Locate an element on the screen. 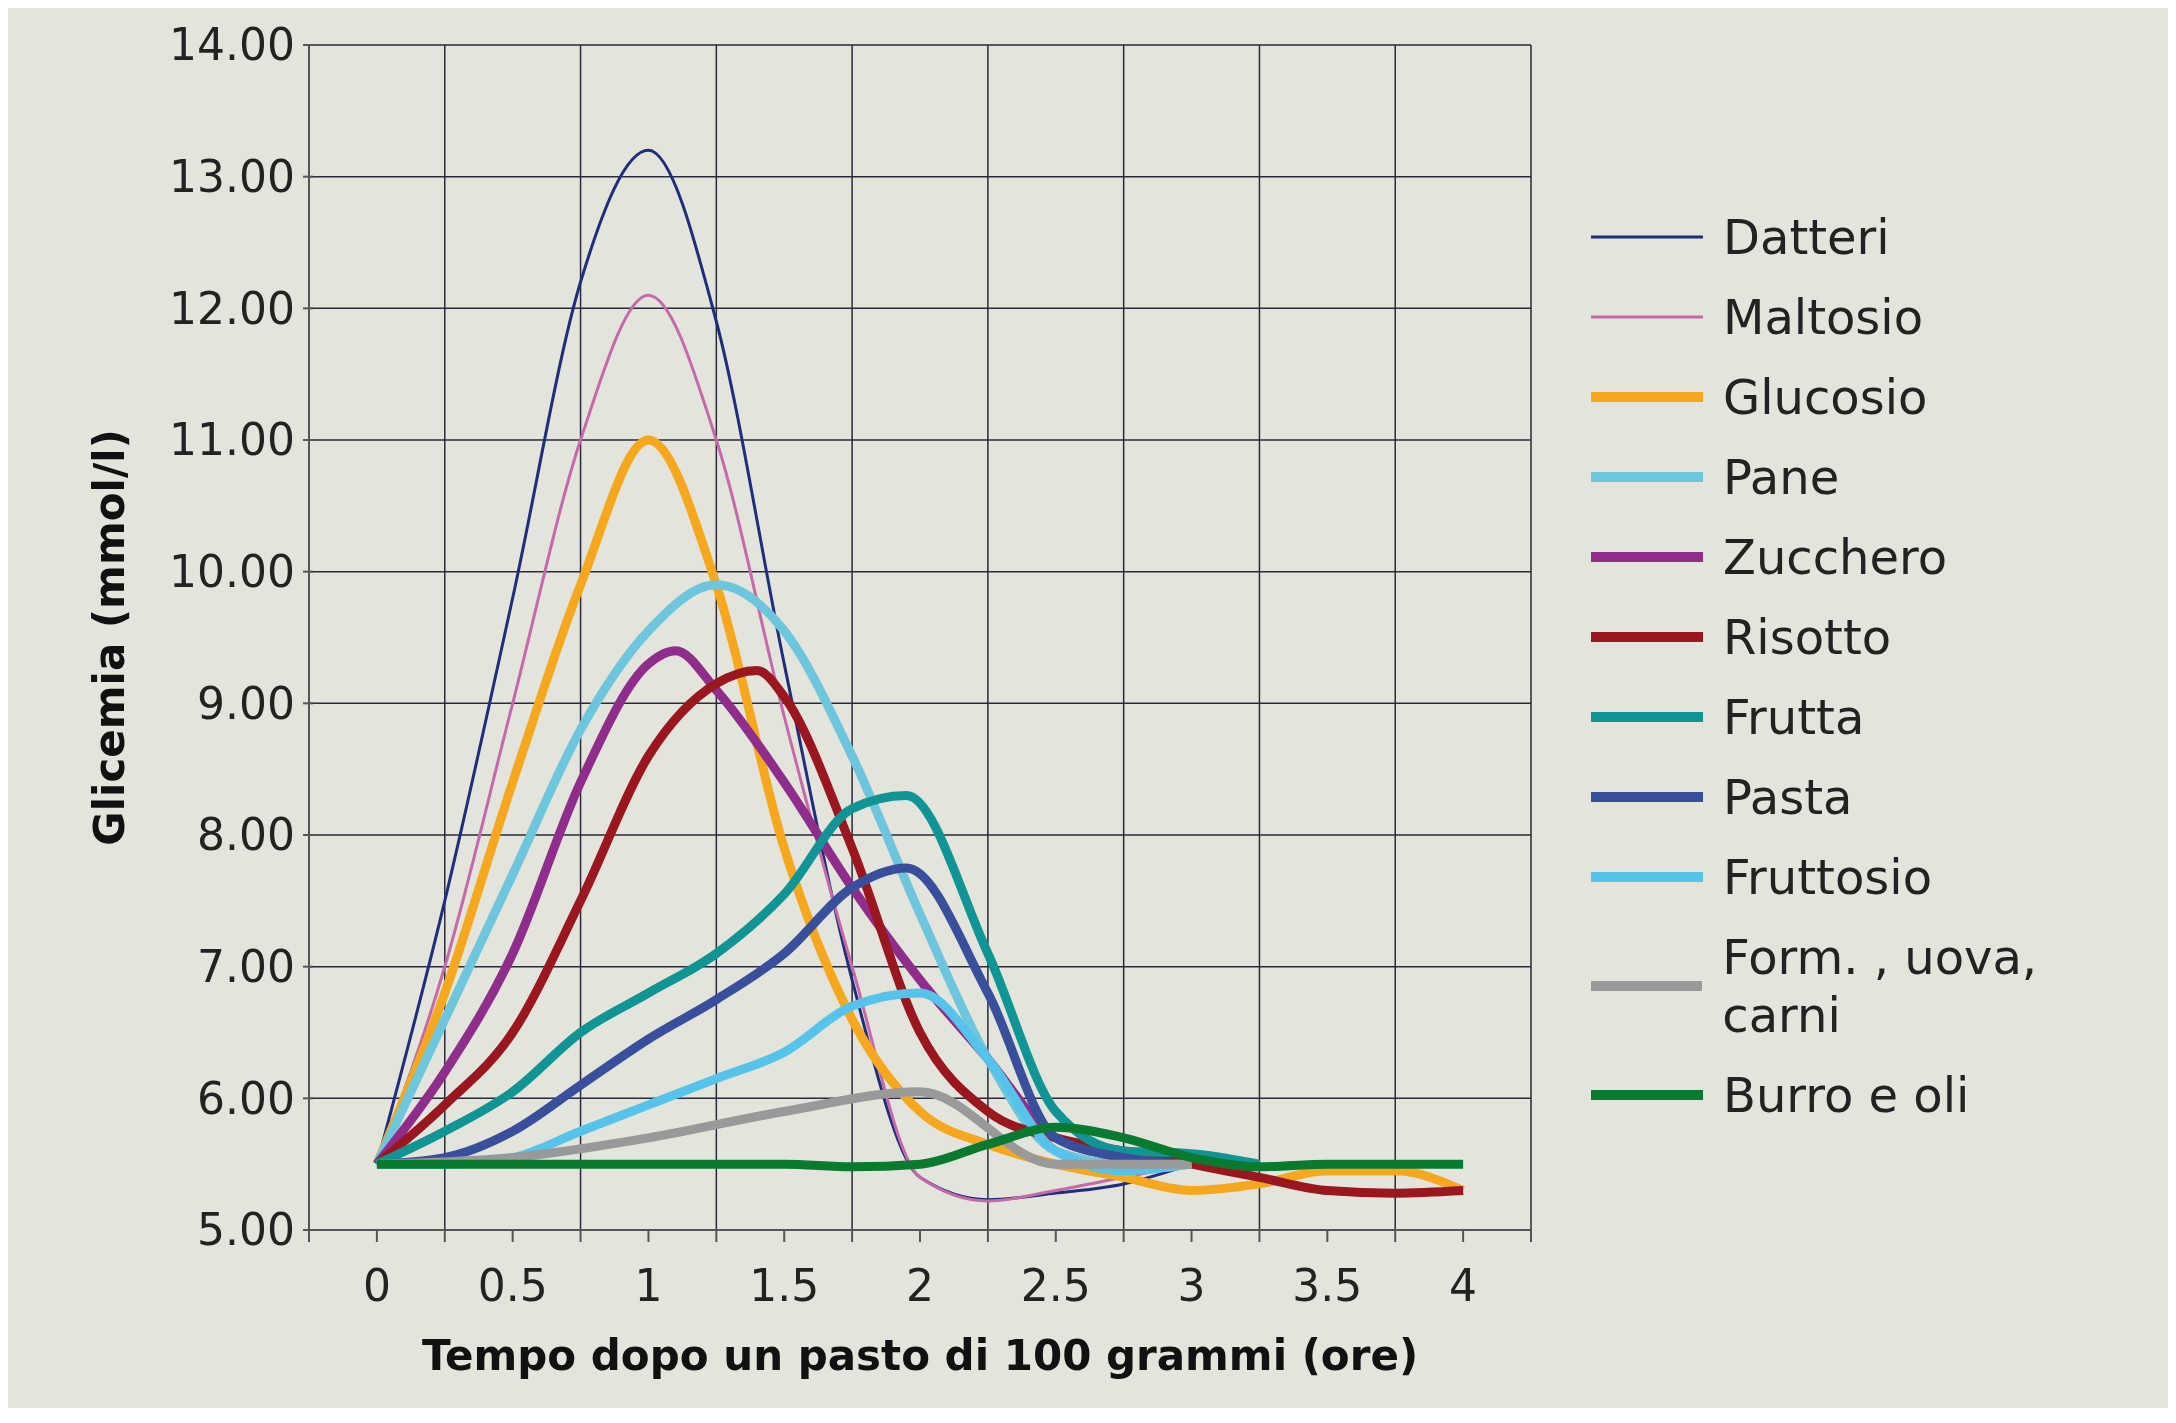  y-tick-label: 9.00 is located at coordinates (246, 703).